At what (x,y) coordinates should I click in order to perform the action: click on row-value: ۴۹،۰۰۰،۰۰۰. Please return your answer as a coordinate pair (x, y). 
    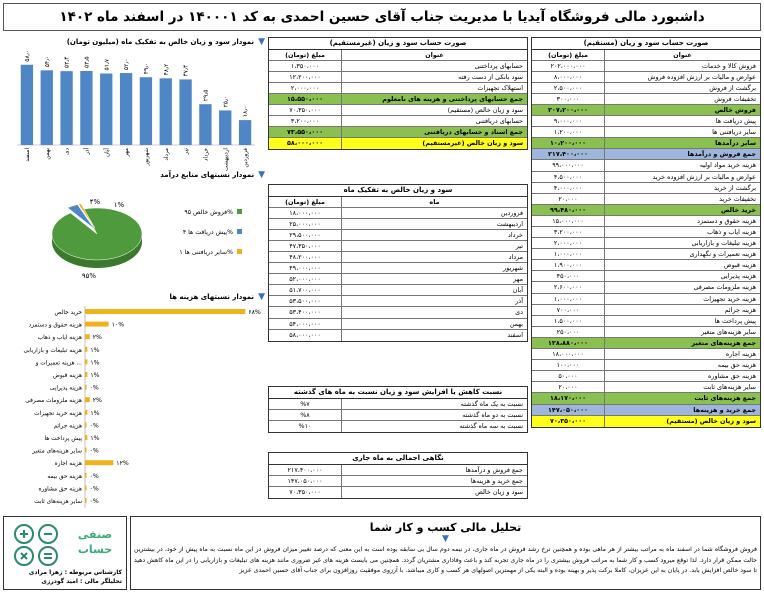
    Looking at the image, I should click on (305, 268).